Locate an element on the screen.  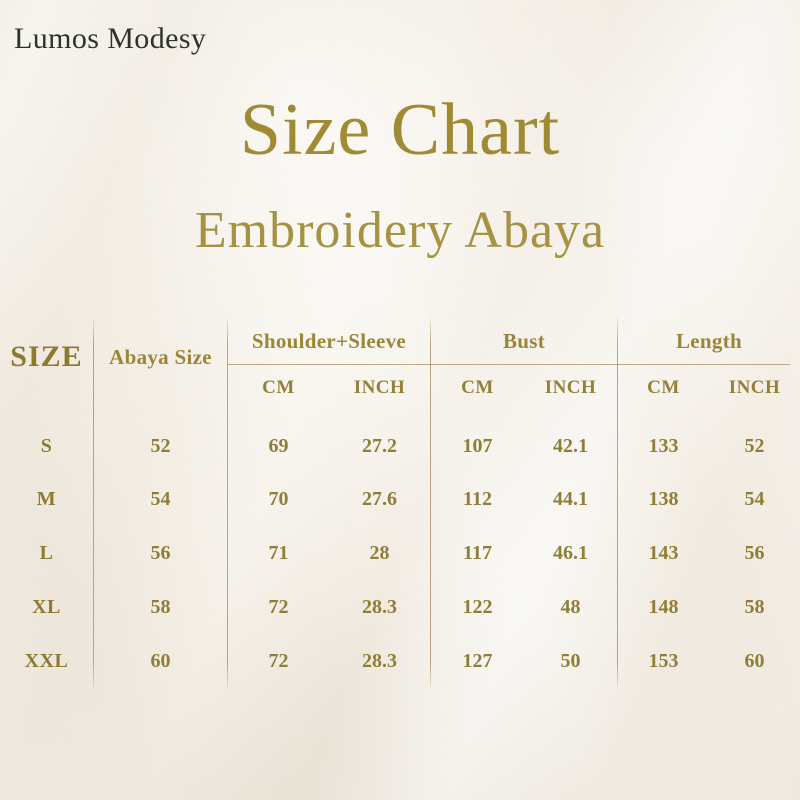
header-size: SIZE is located at coordinates (46, 356).